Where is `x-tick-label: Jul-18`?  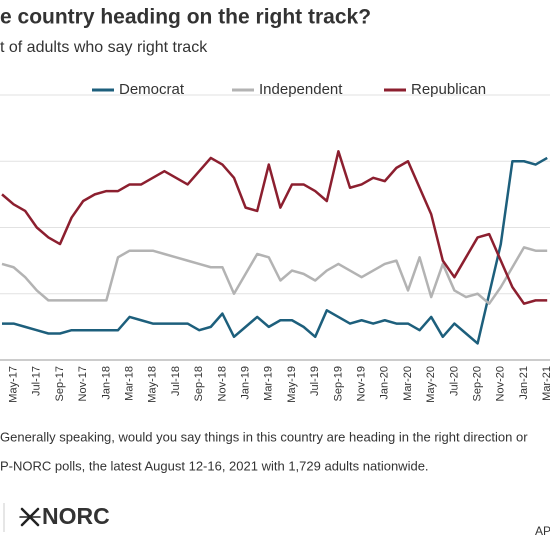 x-tick-label: Jul-18 is located at coordinates (176, 381).